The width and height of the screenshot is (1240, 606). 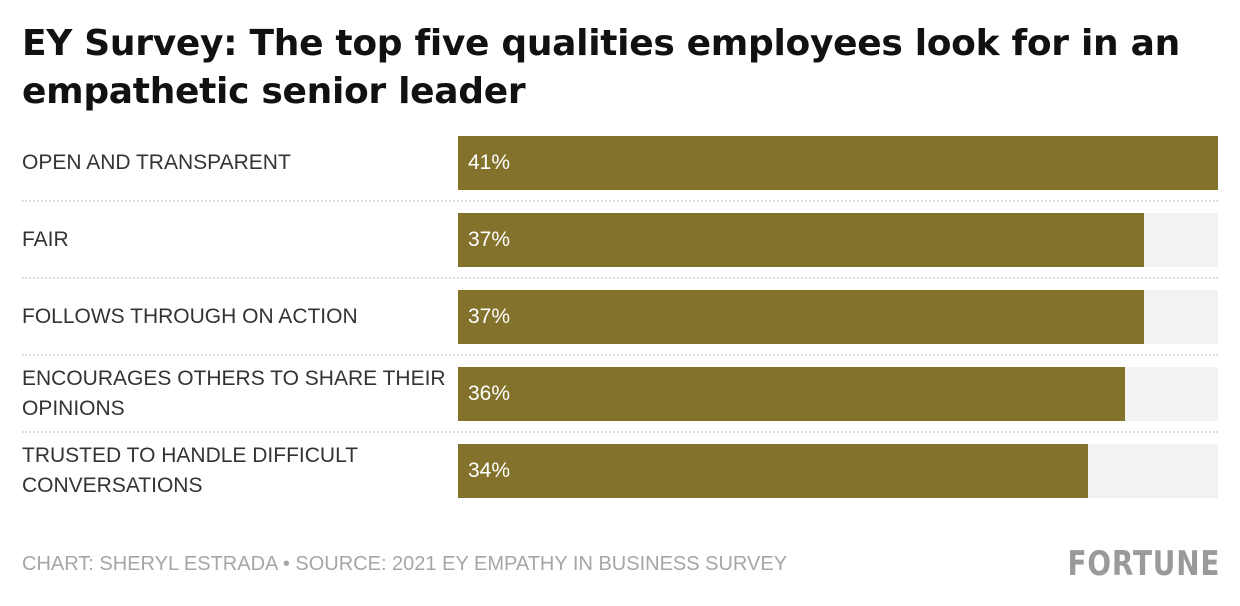 What do you see at coordinates (156, 162) in the screenshot?
I see `category-label: OPEN AND TRANSPARENT` at bounding box center [156, 162].